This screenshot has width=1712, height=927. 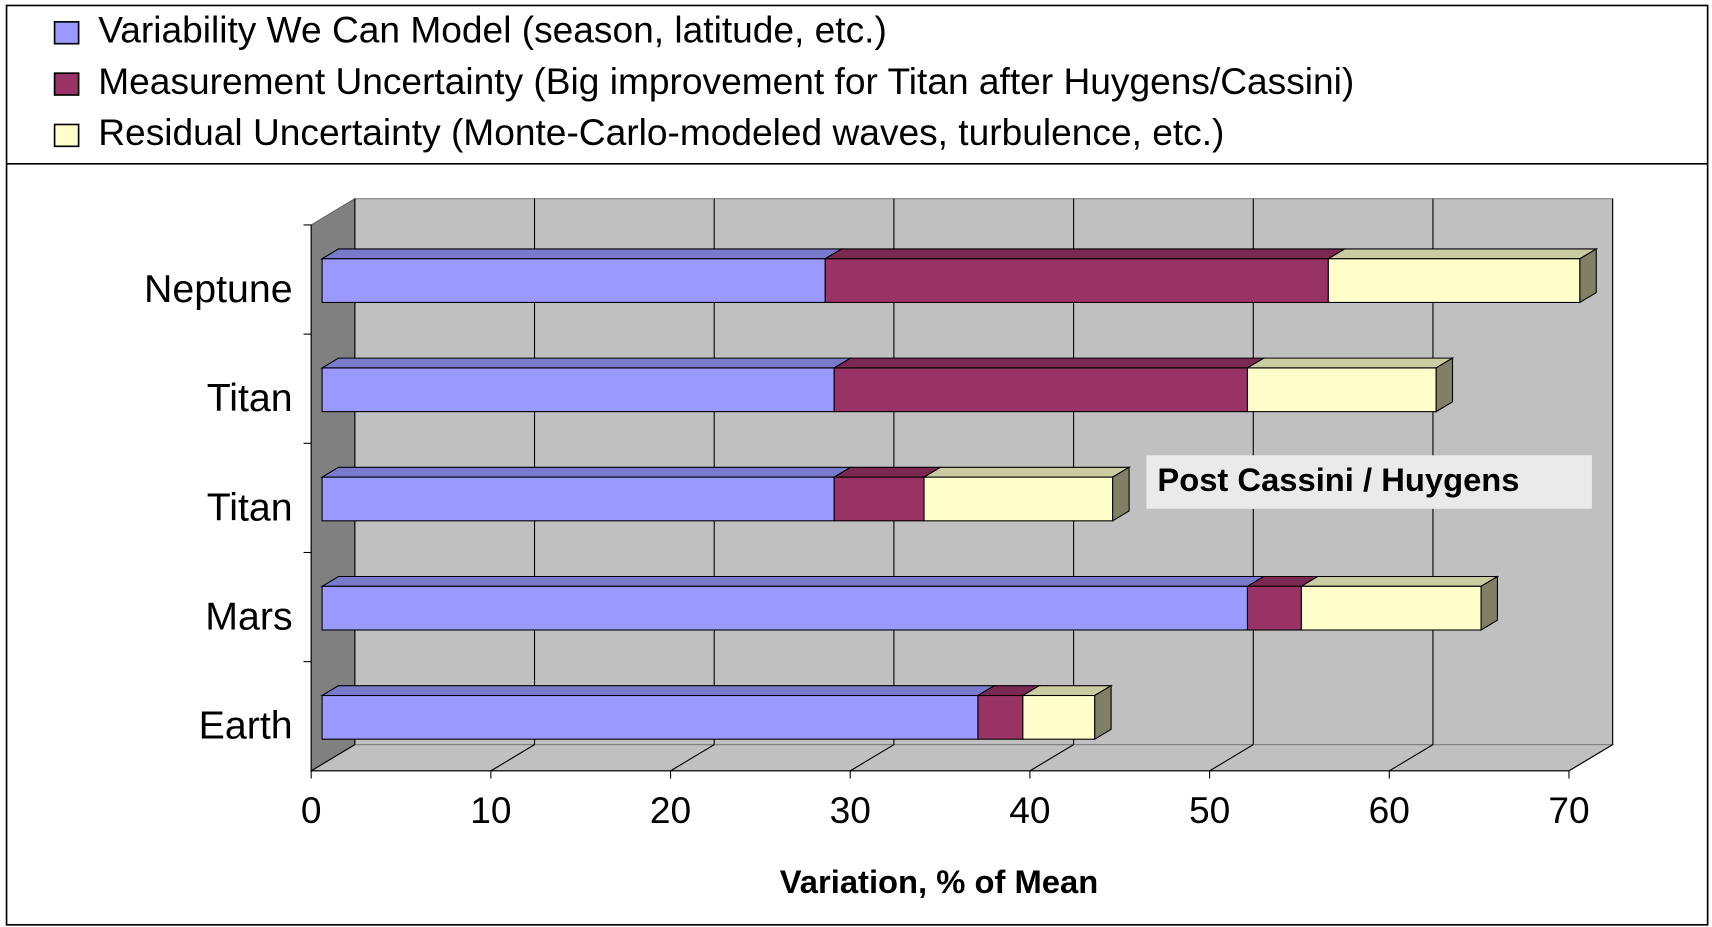 I want to click on x-tick-label: 60, so click(x=1389, y=810).